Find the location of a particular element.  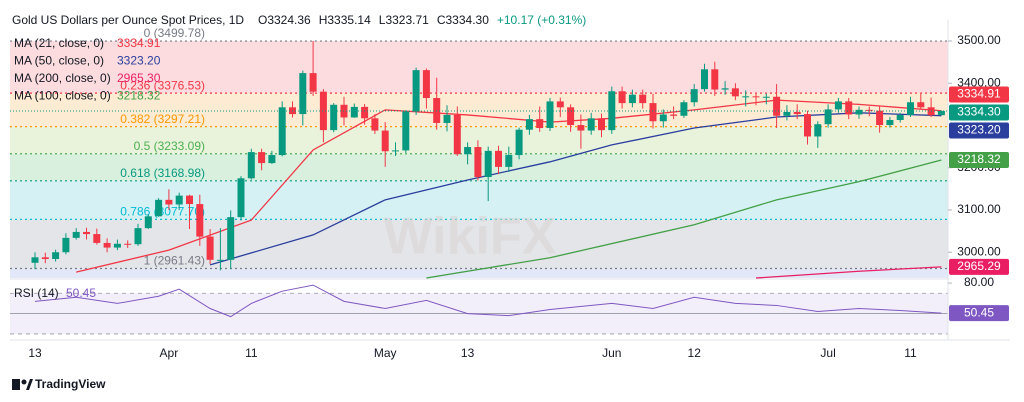

y-tick-label: 3100.00 is located at coordinates (979, 209).